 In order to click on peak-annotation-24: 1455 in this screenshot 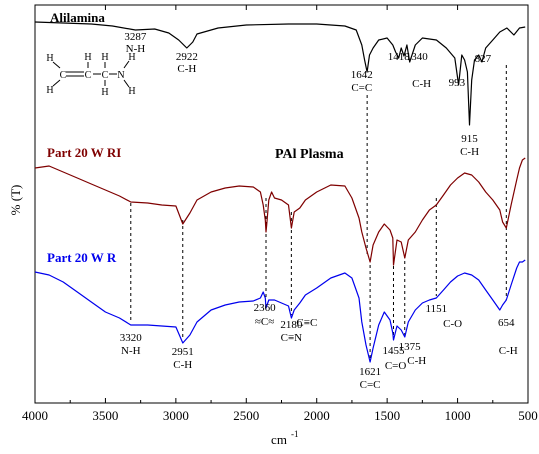, I will do `click(393, 351)`.